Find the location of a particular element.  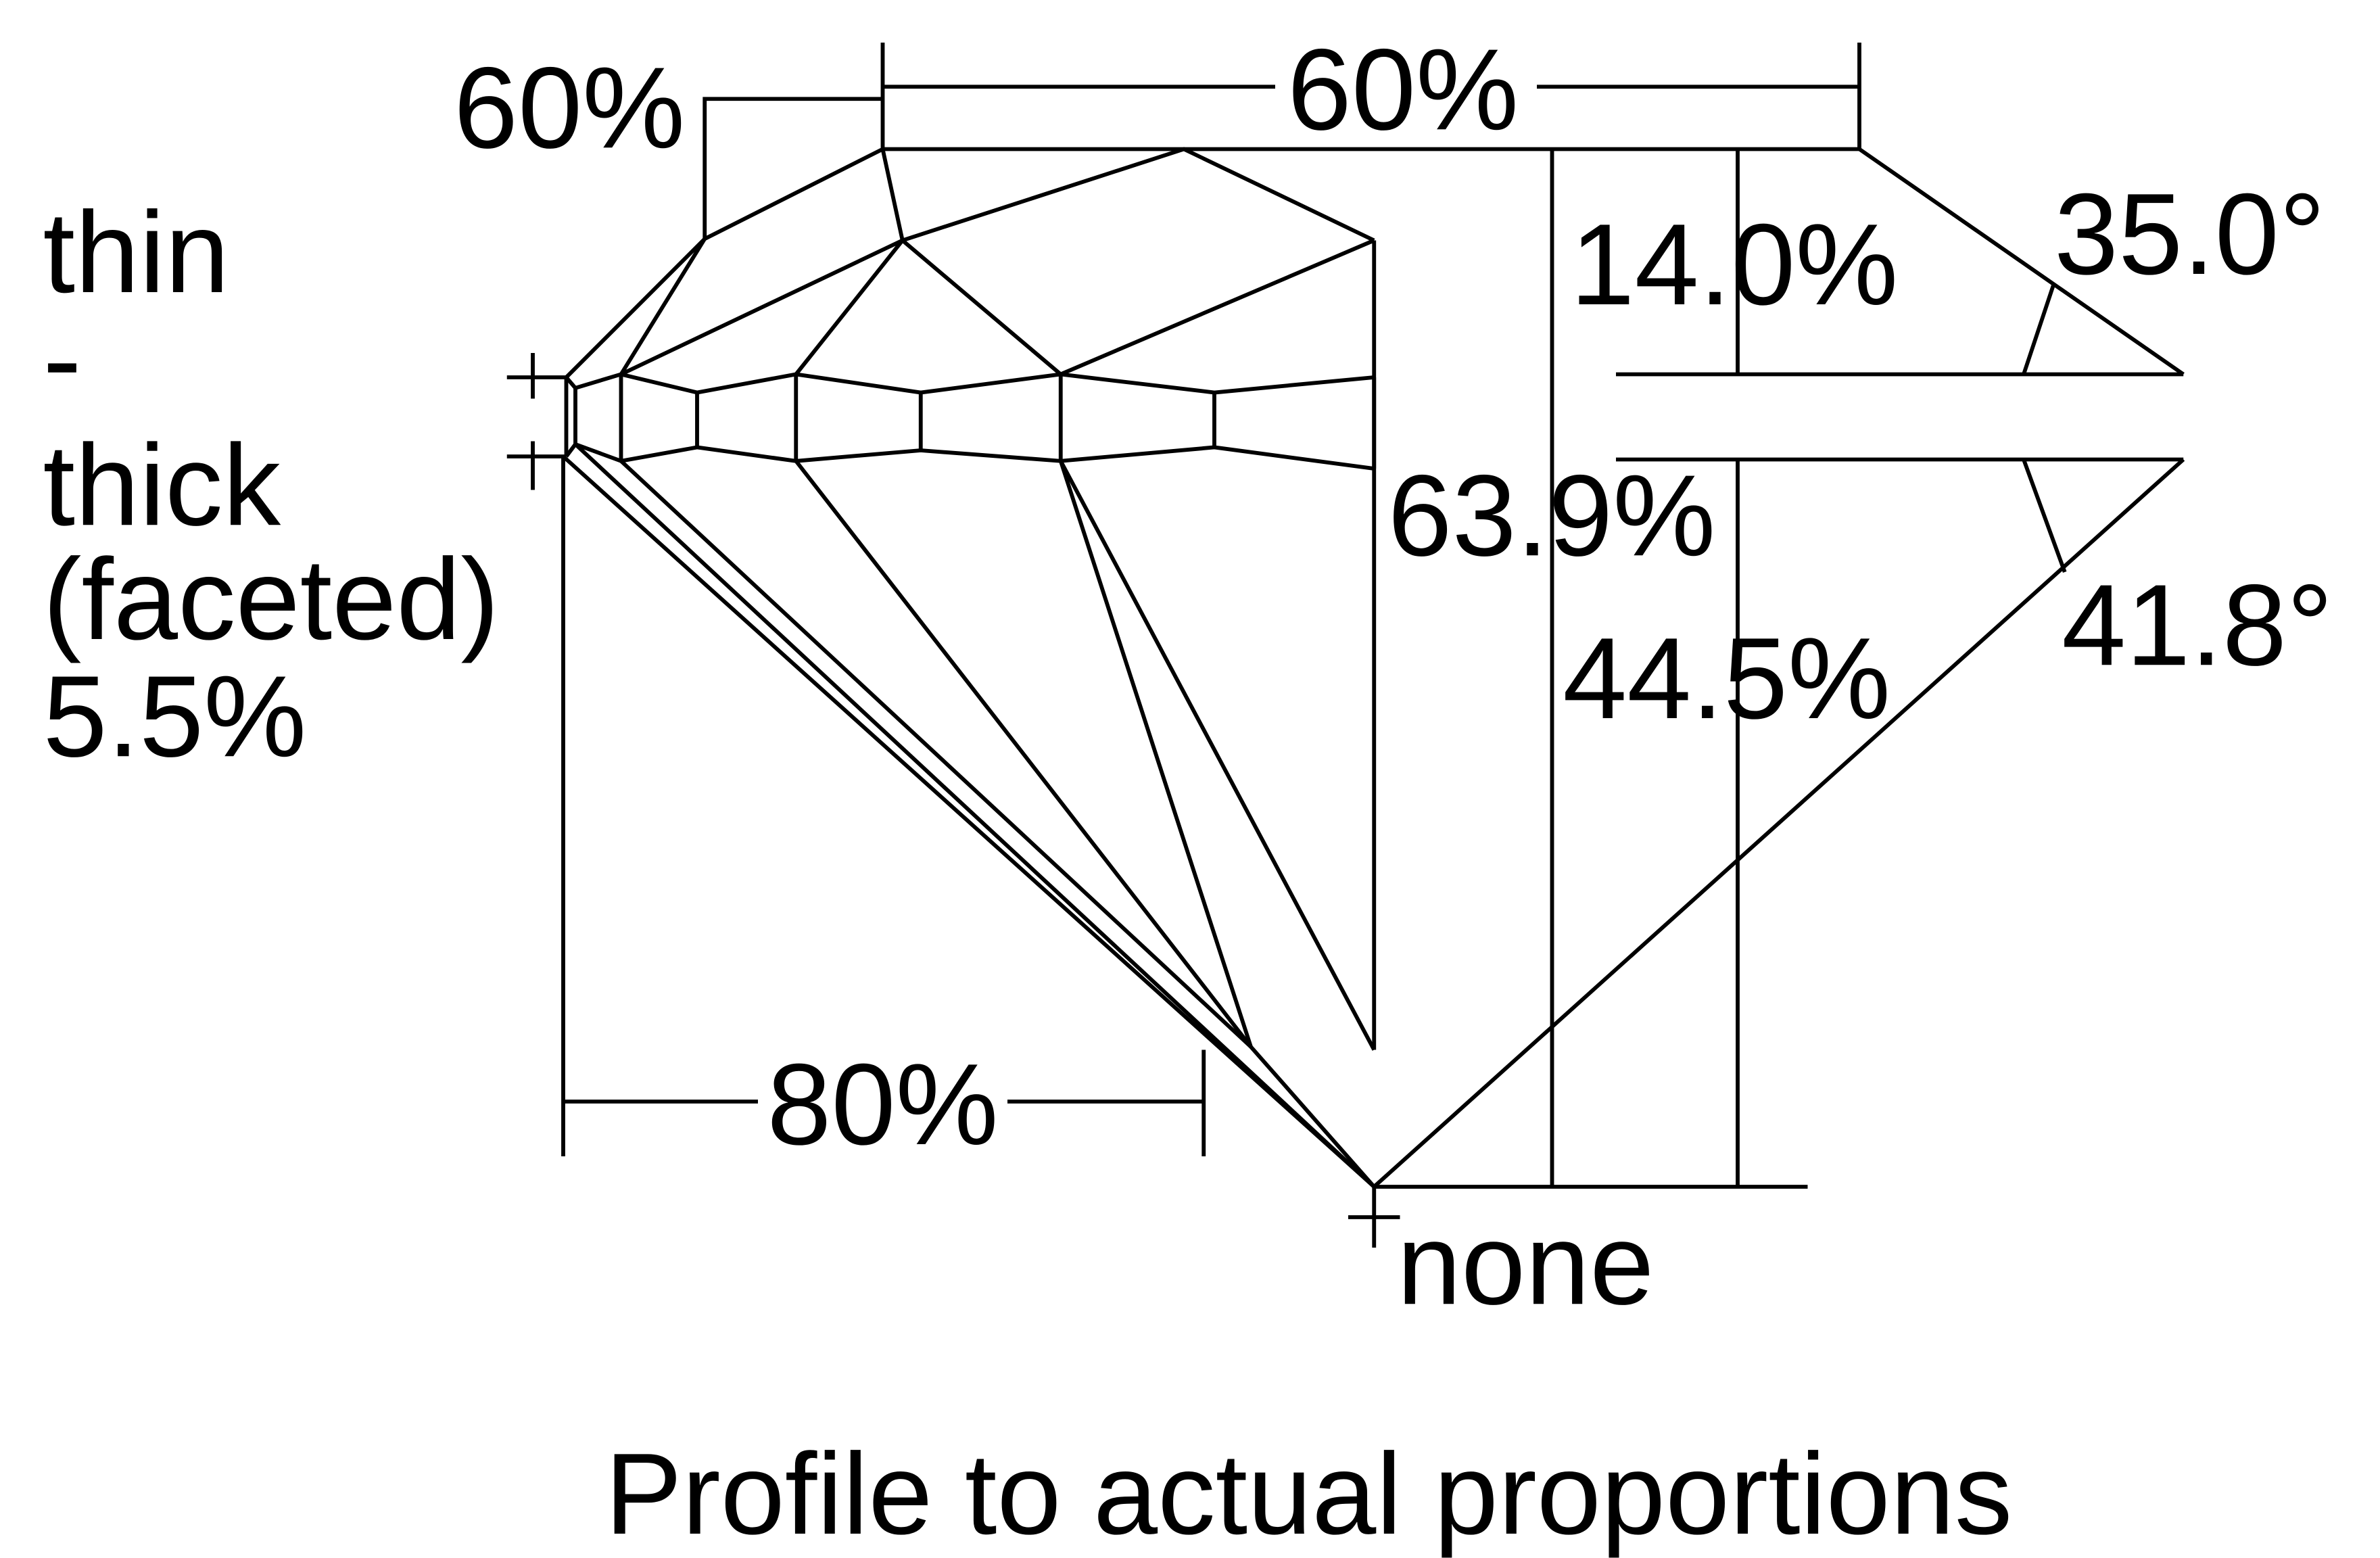

lower-half-label: 80% is located at coordinates (883, 1104).